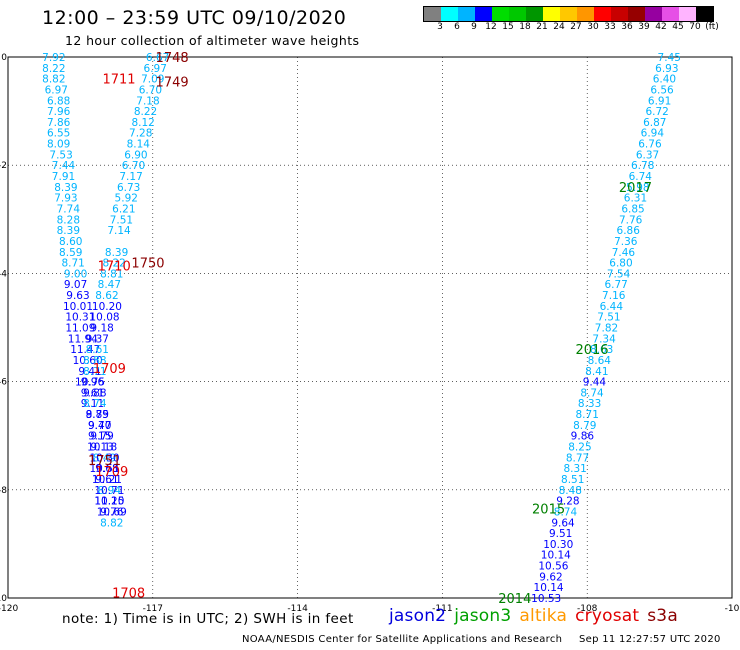 Image resolution: width=740 pixels, height=650 pixels. What do you see at coordinates (525, 27) in the screenshot?
I see `color-scale-label: 18` at bounding box center [525, 27].